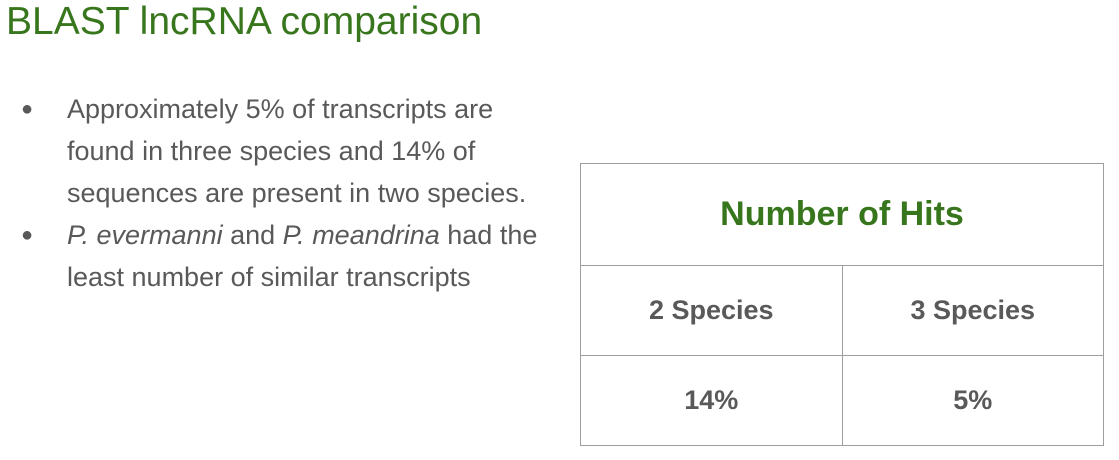  I want to click on table-row: 14% 5%, so click(842, 400).